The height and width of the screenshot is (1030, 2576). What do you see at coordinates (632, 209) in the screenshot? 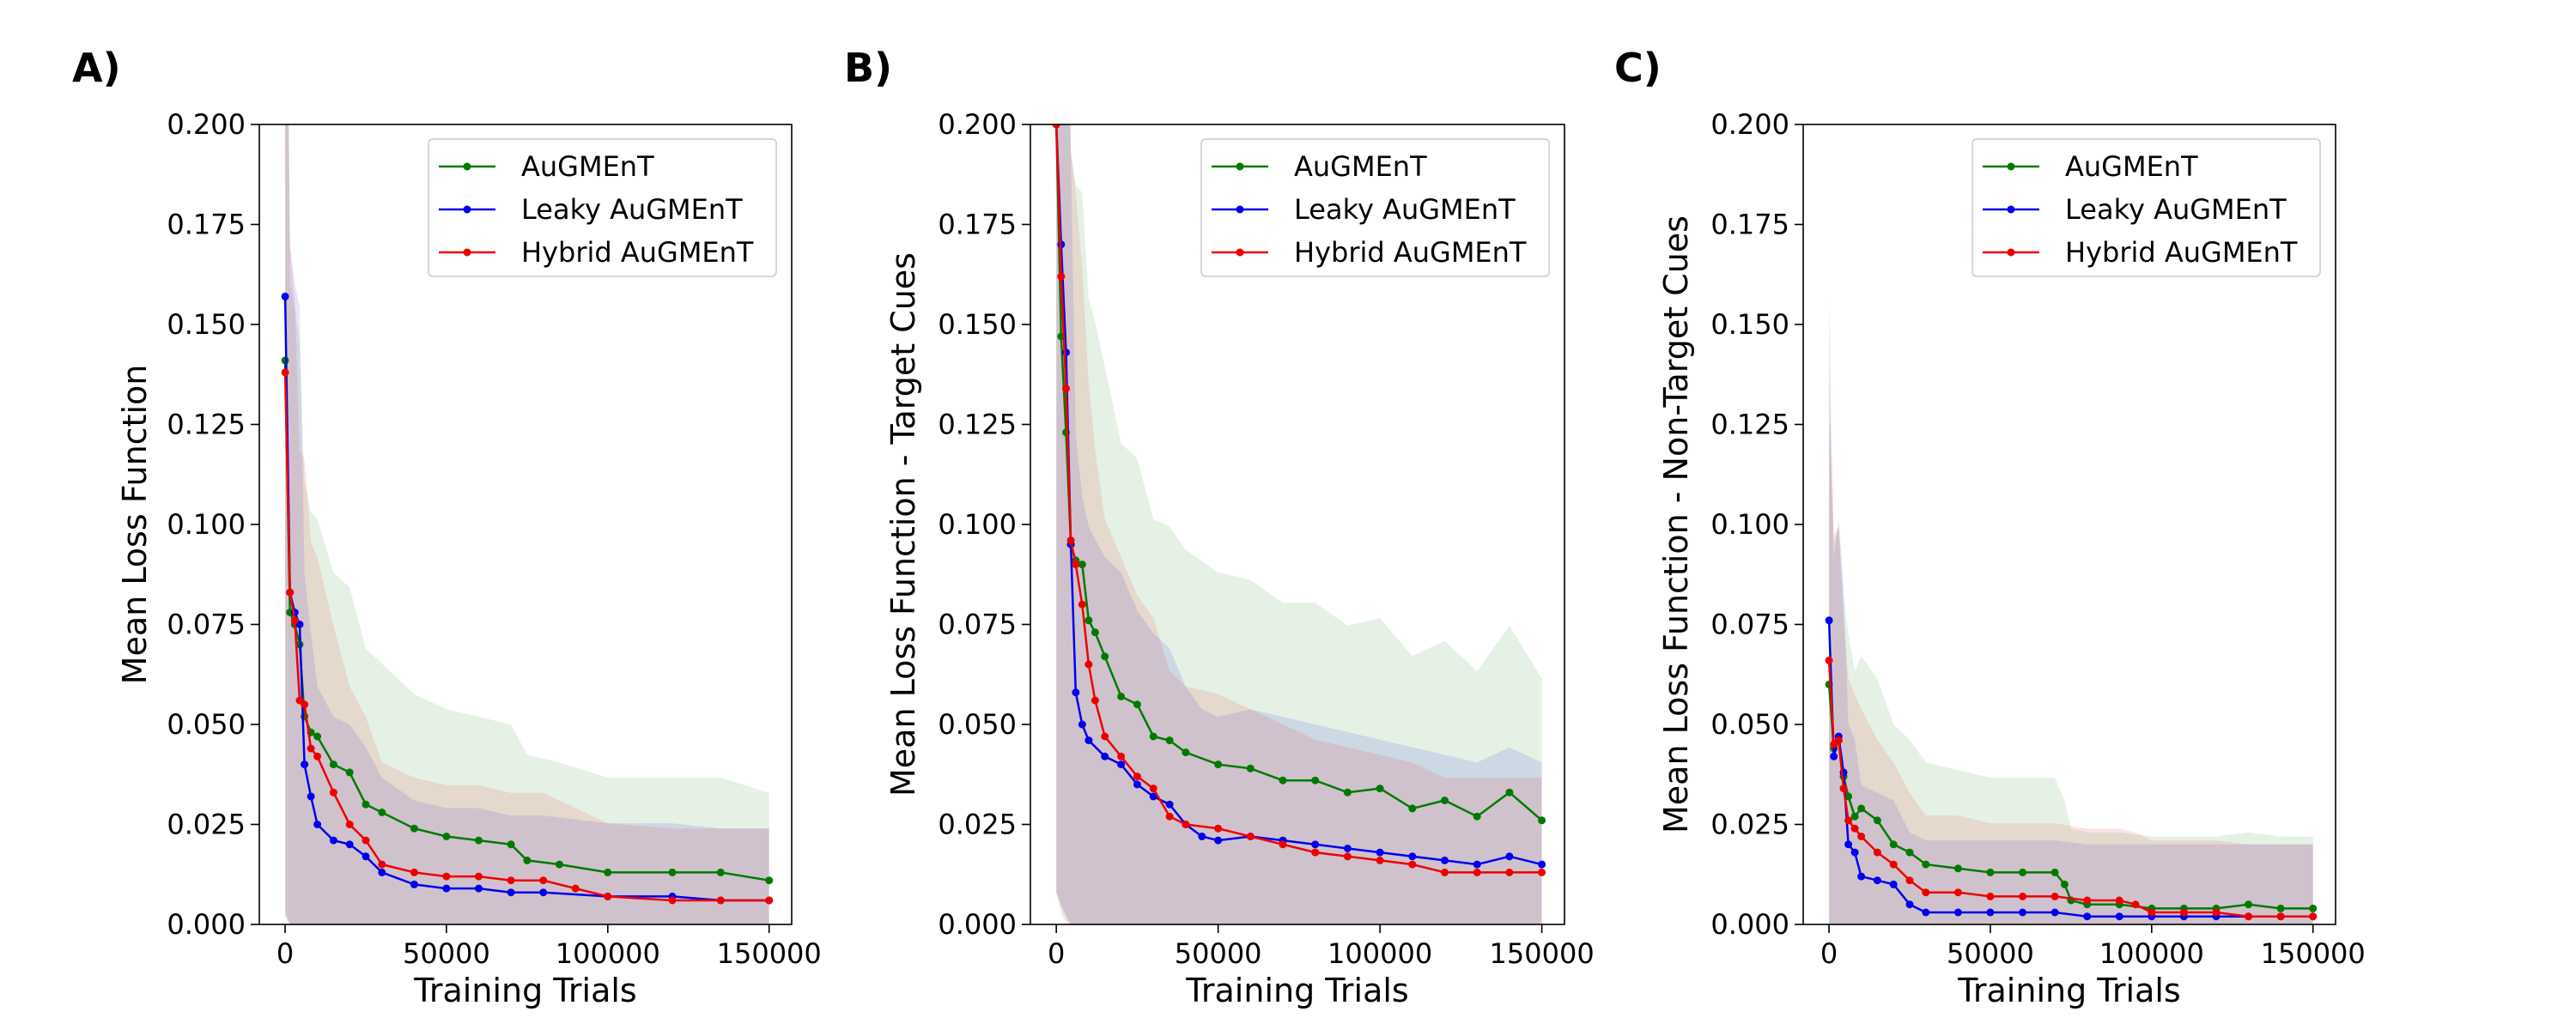
I see `legend-label: Leaky AuGMEnT` at bounding box center [632, 209].